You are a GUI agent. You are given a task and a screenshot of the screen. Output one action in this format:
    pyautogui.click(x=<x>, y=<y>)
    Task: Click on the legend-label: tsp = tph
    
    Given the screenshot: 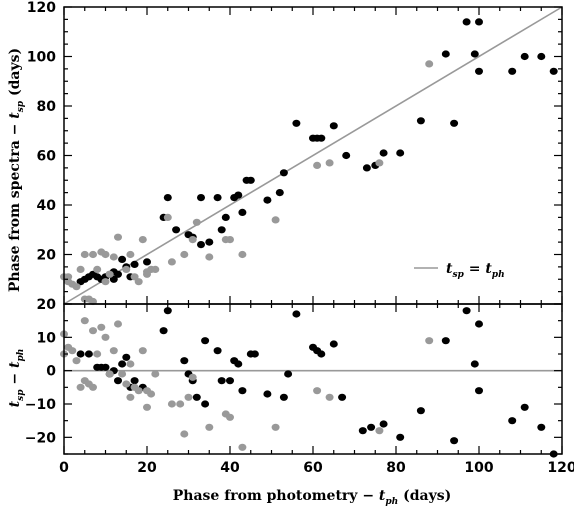 What is the action you would take?
    pyautogui.click(x=475, y=270)
    